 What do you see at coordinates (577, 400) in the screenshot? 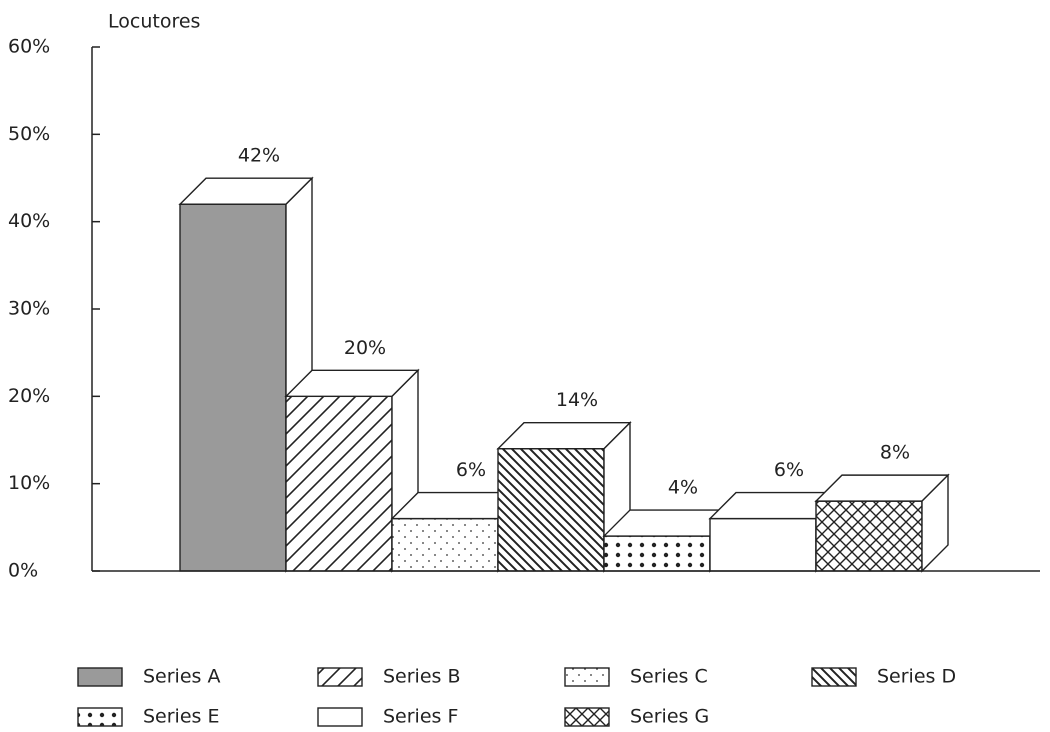
I see `value-label: 14%` at bounding box center [577, 400].